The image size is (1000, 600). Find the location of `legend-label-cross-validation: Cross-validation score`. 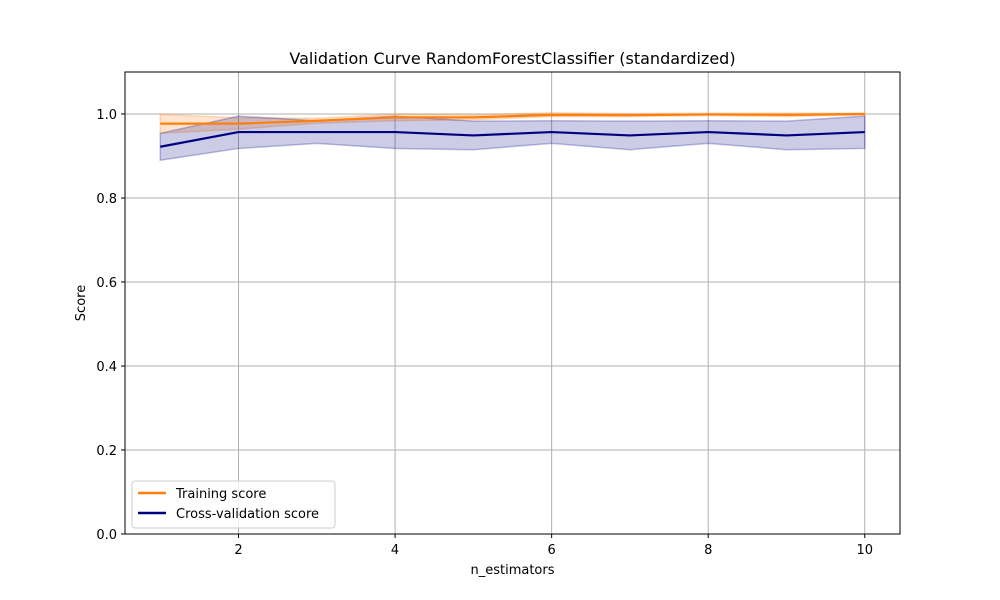

legend-label-cross-validation: Cross-validation score is located at coordinates (247, 514).